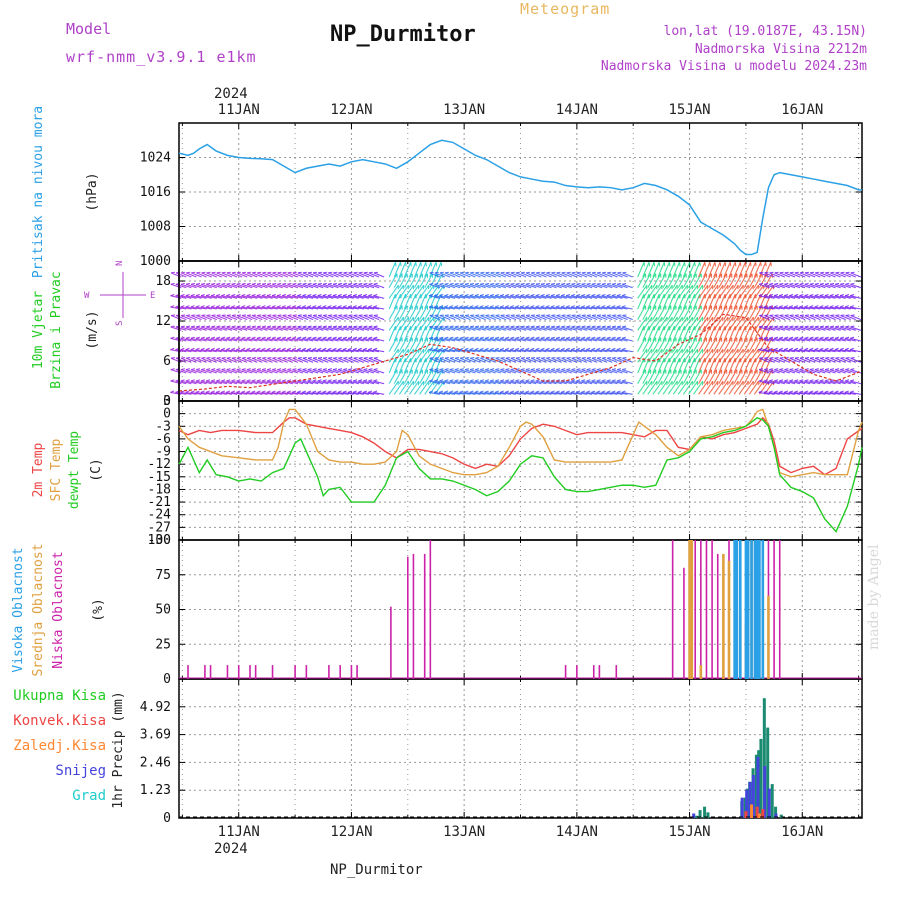  What do you see at coordinates (98, 609) in the screenshot?
I see `cloud-ylabel: (%)` at bounding box center [98, 609].